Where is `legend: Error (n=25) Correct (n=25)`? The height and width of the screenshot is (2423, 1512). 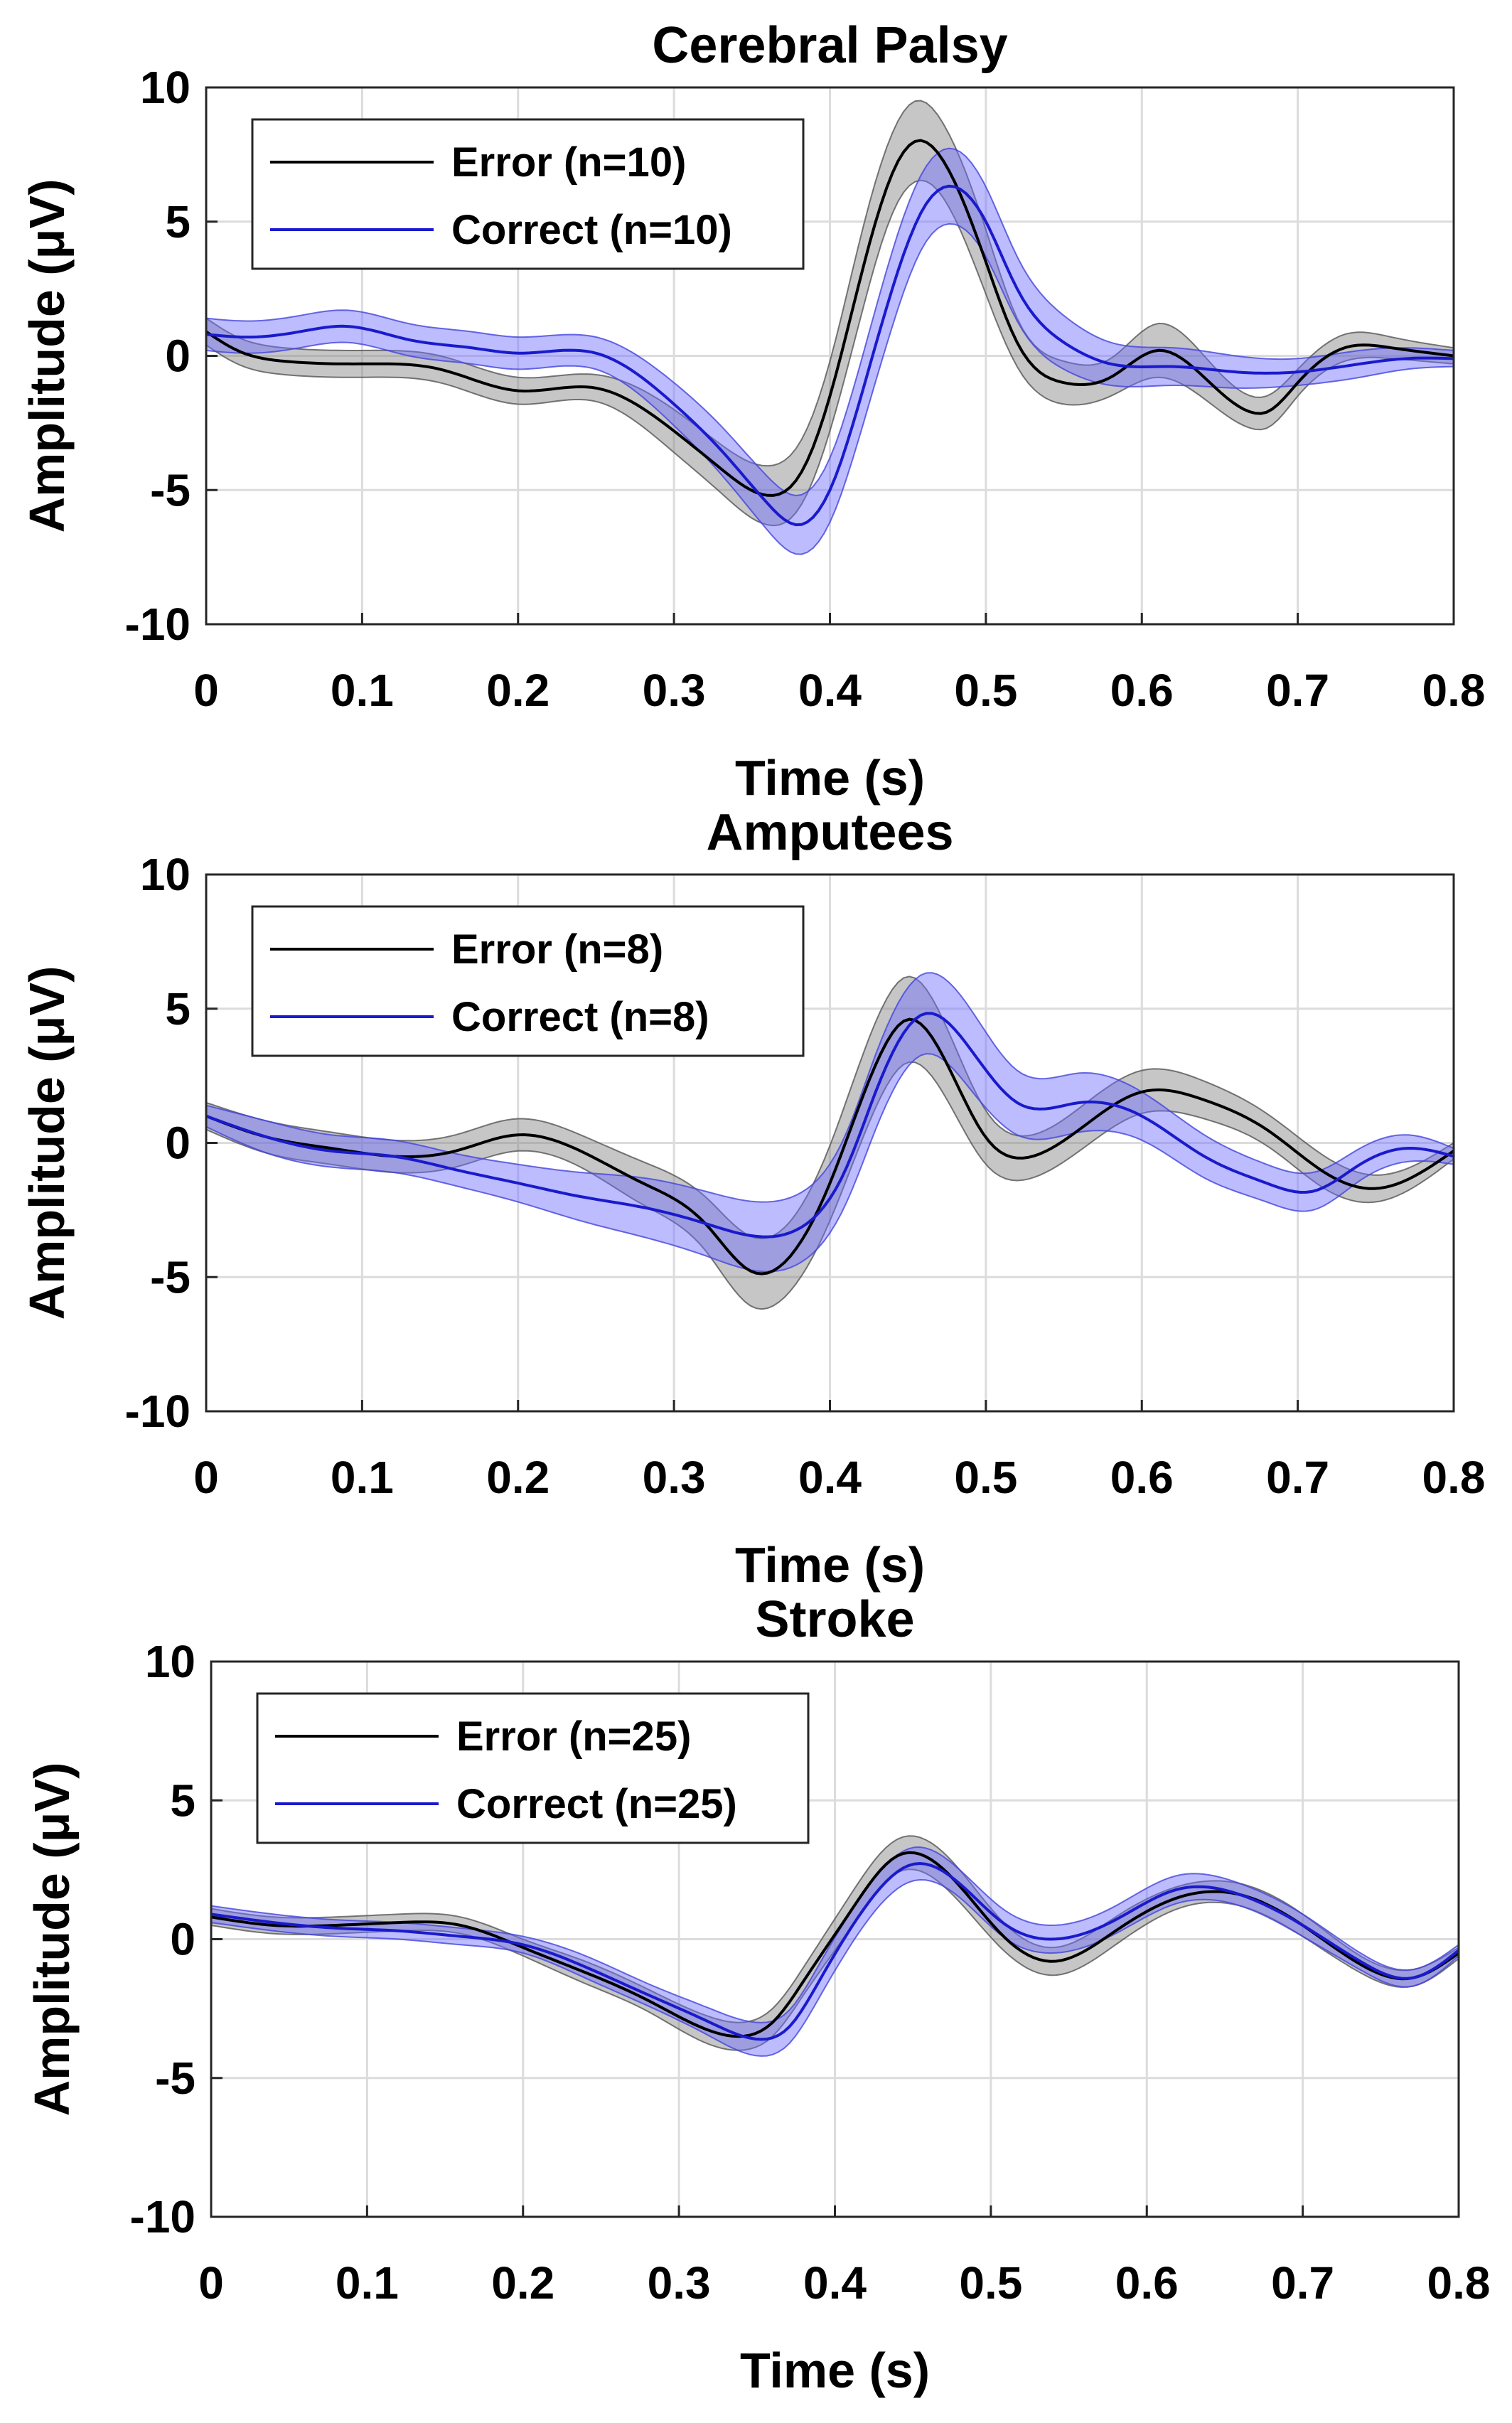 legend: Error (n=25) Correct (n=25) is located at coordinates (533, 1768).